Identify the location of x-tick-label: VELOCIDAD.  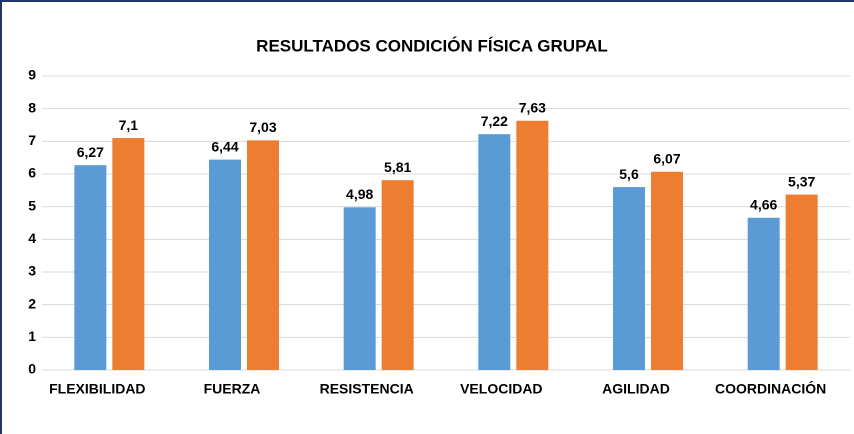
(501, 389).